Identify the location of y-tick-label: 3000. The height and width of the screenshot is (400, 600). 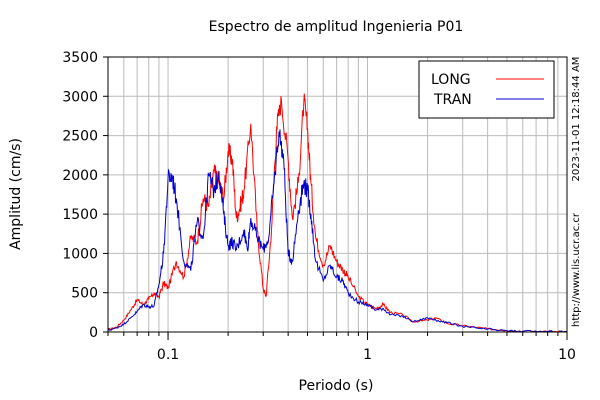
(80, 97).